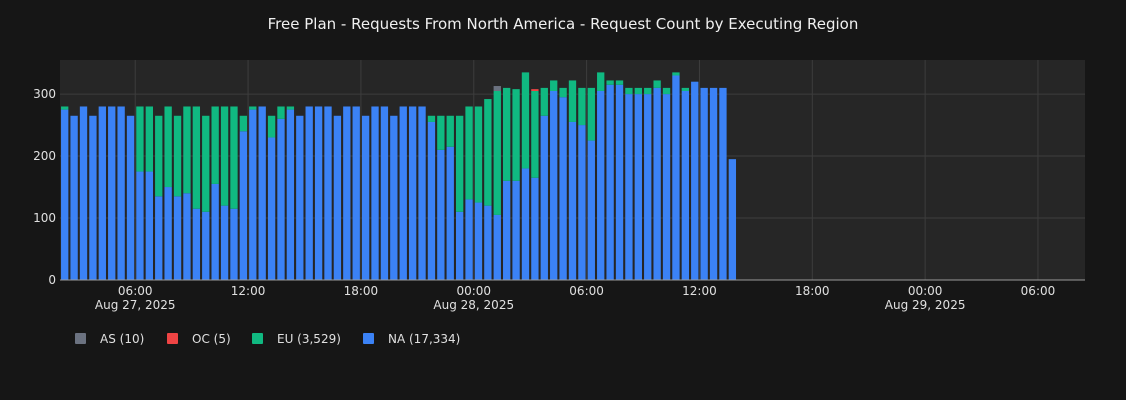  I want to click on legend-item: NA (17,334), so click(411, 339).